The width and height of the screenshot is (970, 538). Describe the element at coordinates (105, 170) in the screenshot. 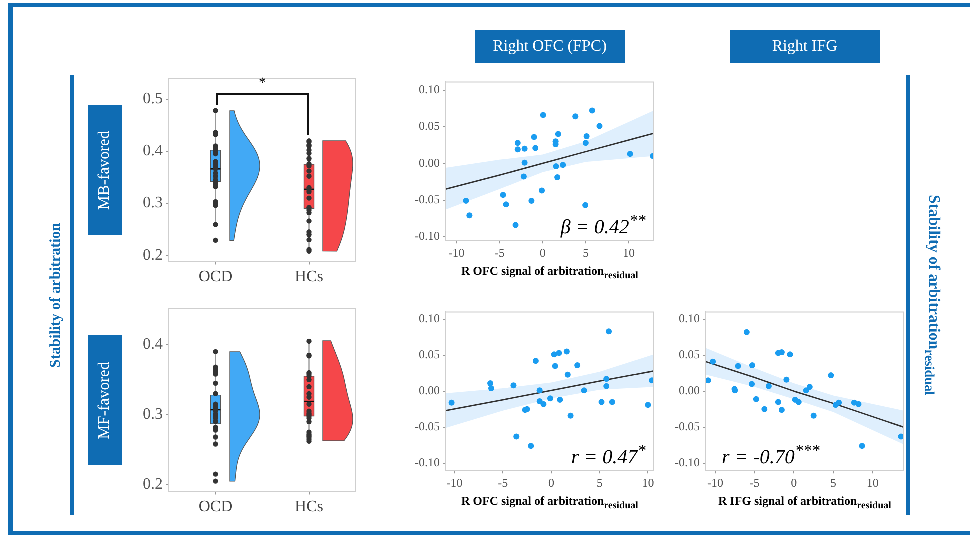

I see `text: MB-favored` at that location.